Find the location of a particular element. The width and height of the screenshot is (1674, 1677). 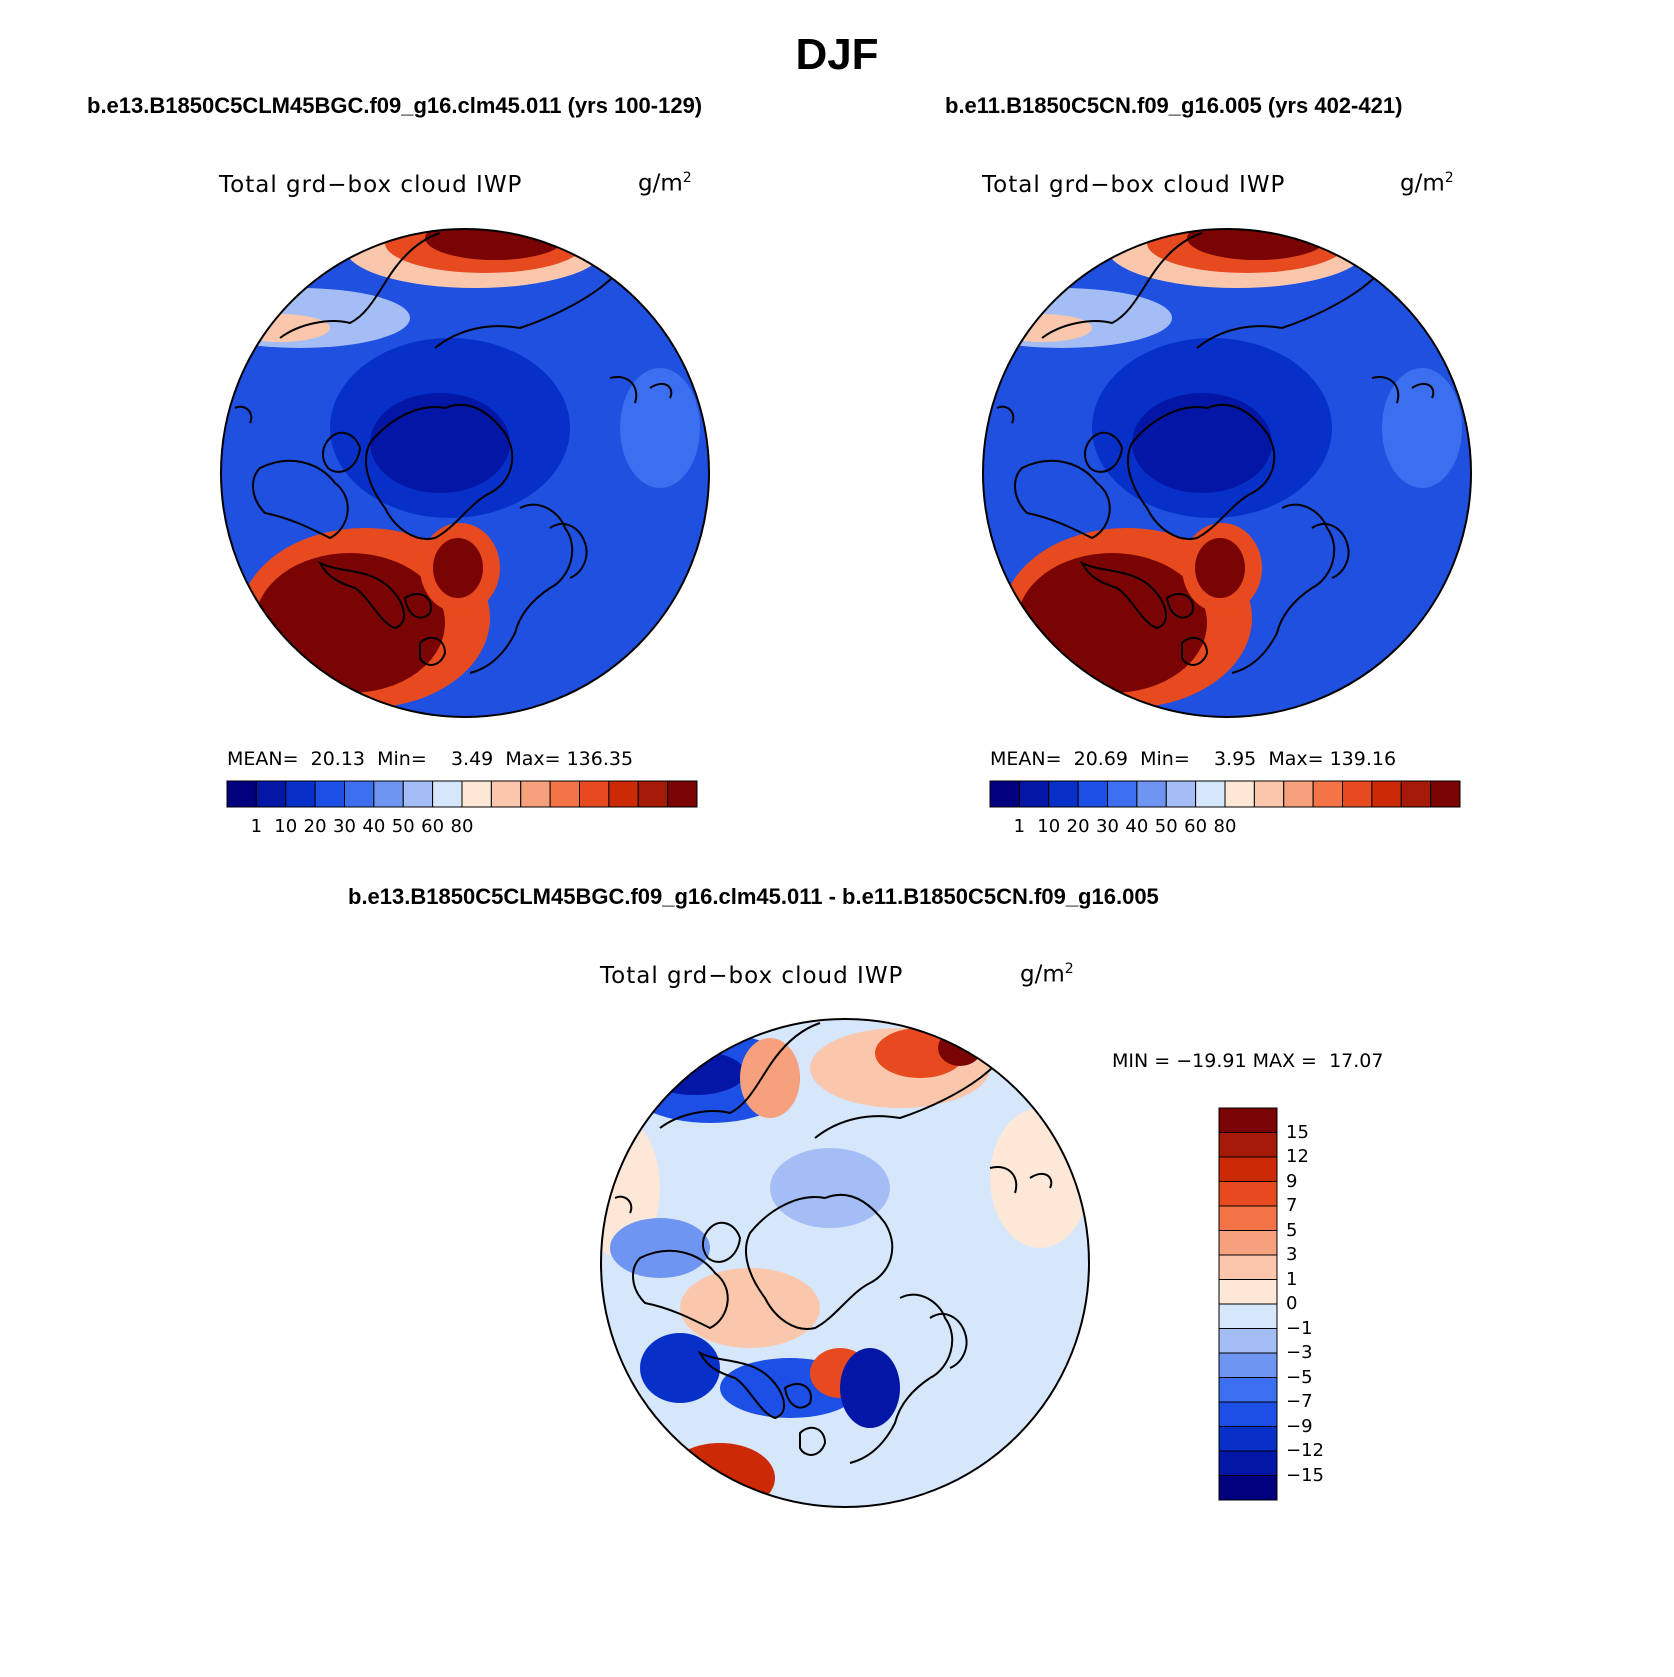

colorbar-tick-label: 30 is located at coordinates (1107, 826).